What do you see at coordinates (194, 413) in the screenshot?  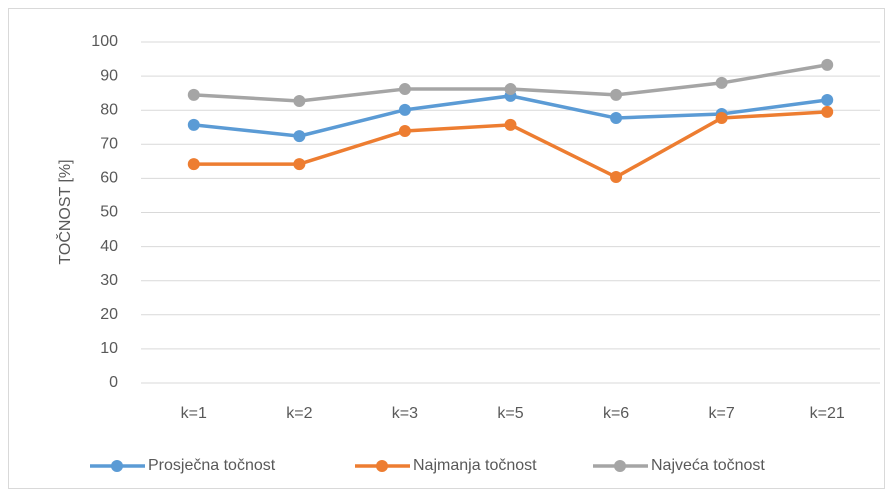 I see `x-tick-label: k=1` at bounding box center [194, 413].